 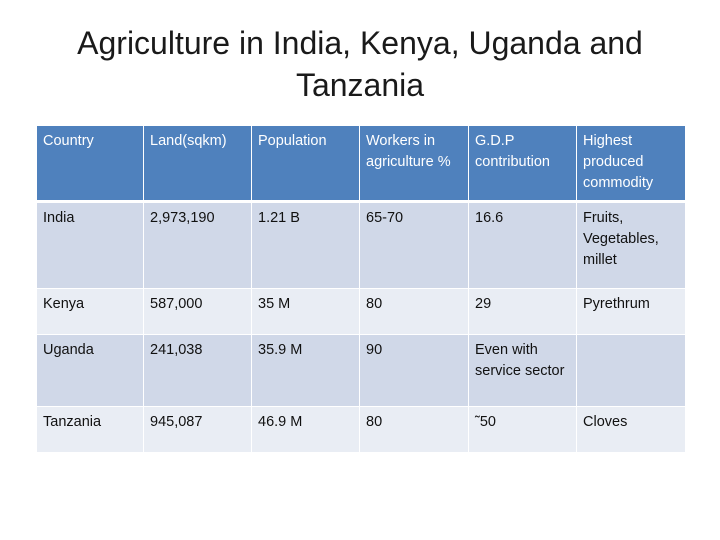 I want to click on cell-workers: 65-70, so click(x=414, y=245).